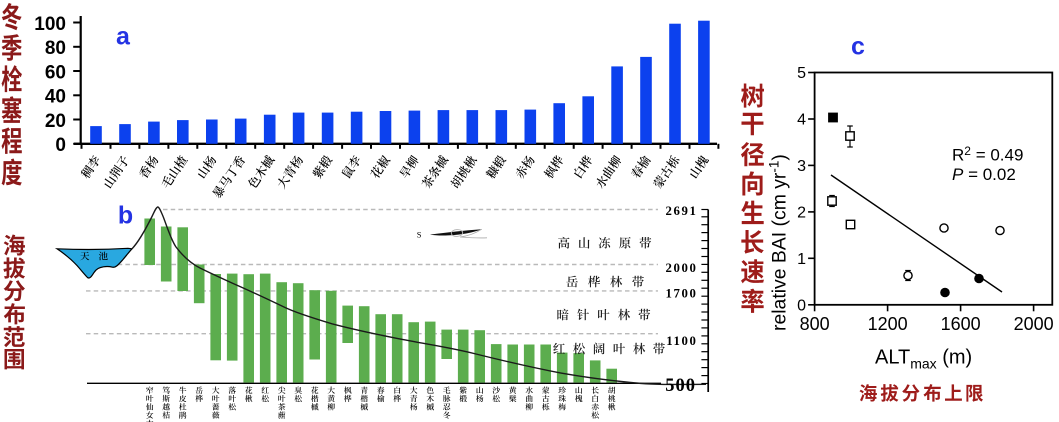 The width and height of the screenshot is (1059, 422). Describe the element at coordinates (815, 324) in the screenshot. I see `svg-text: 800` at that location.